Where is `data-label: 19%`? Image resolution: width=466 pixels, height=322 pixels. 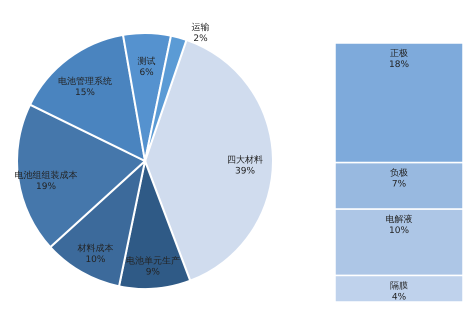
data-label: 19% is located at coordinates (46, 187).